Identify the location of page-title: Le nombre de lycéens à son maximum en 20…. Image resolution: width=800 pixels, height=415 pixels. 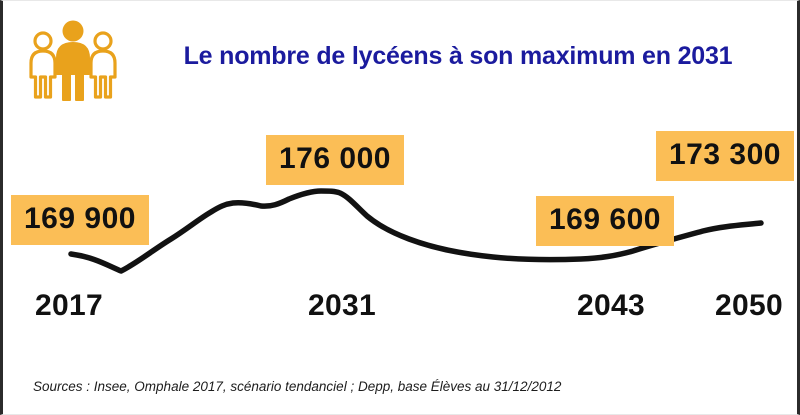
(458, 56).